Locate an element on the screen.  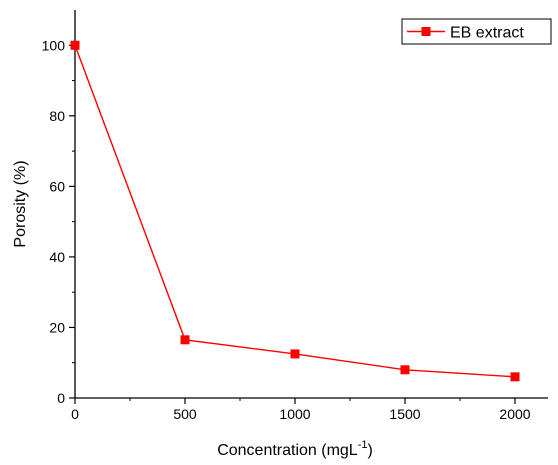
x-axis-label-superscript: -1 is located at coordinates (363, 445).